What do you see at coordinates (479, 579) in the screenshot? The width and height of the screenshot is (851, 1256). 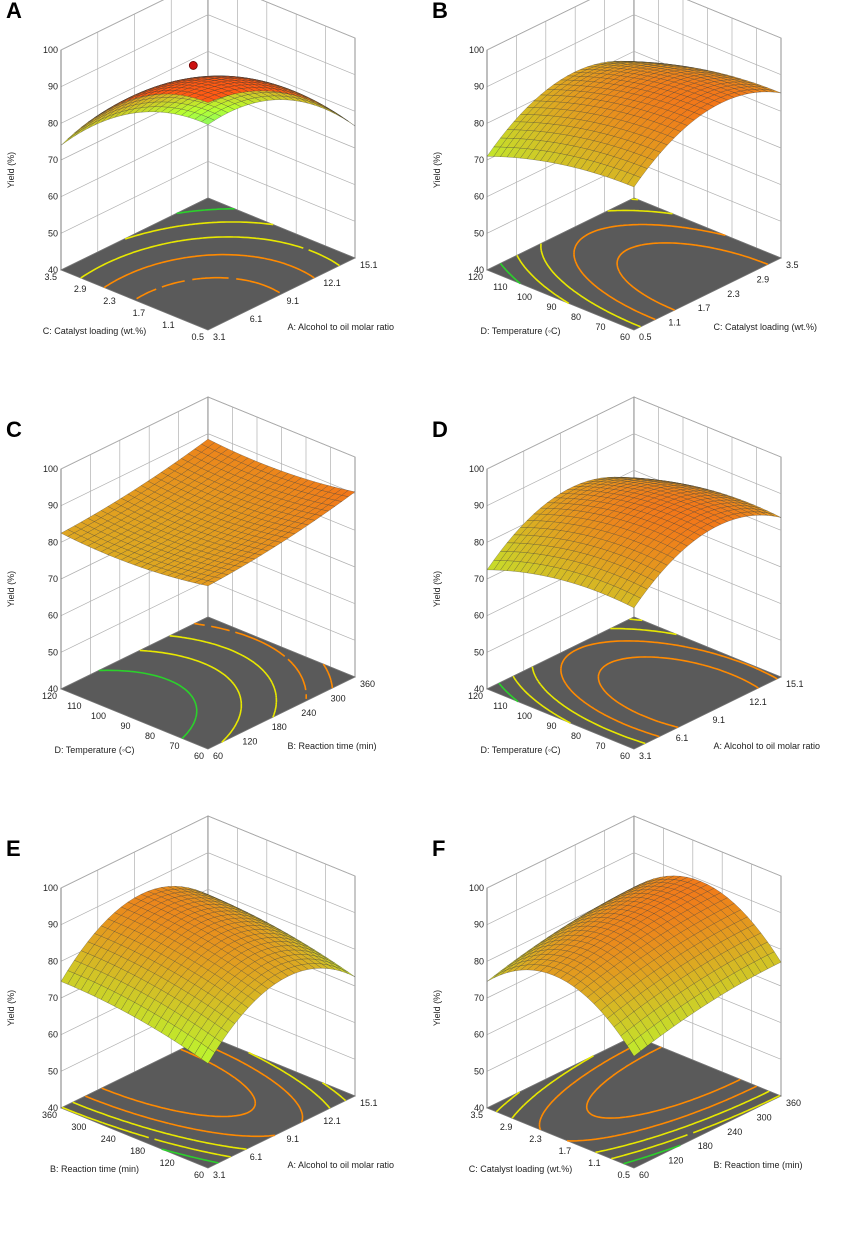 I see `z-tick-label: 70` at bounding box center [479, 579].